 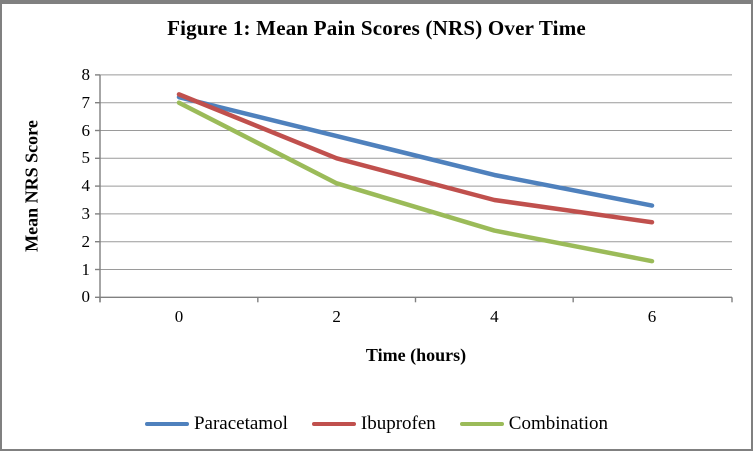 I want to click on y-tick-label: 2, so click(x=86, y=241).